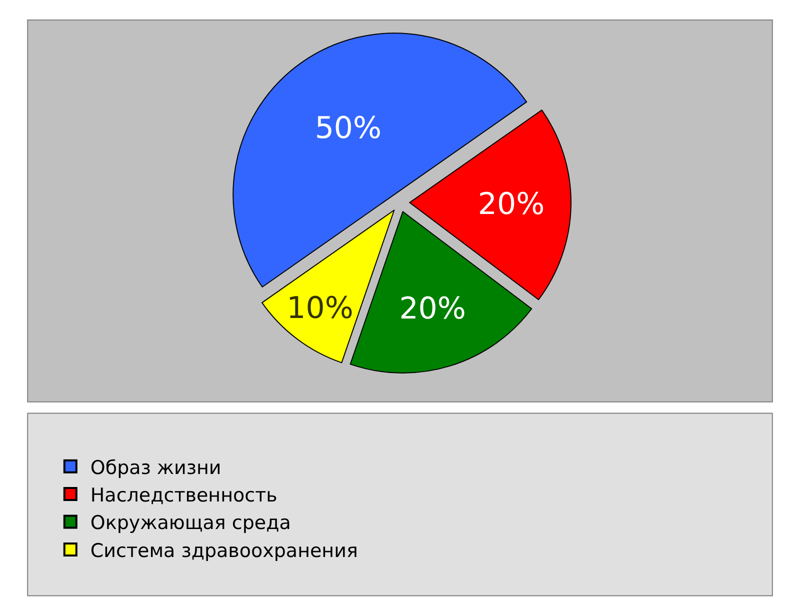  What do you see at coordinates (224, 551) in the screenshot?
I see `legend-label: Система здравоохранения` at bounding box center [224, 551].